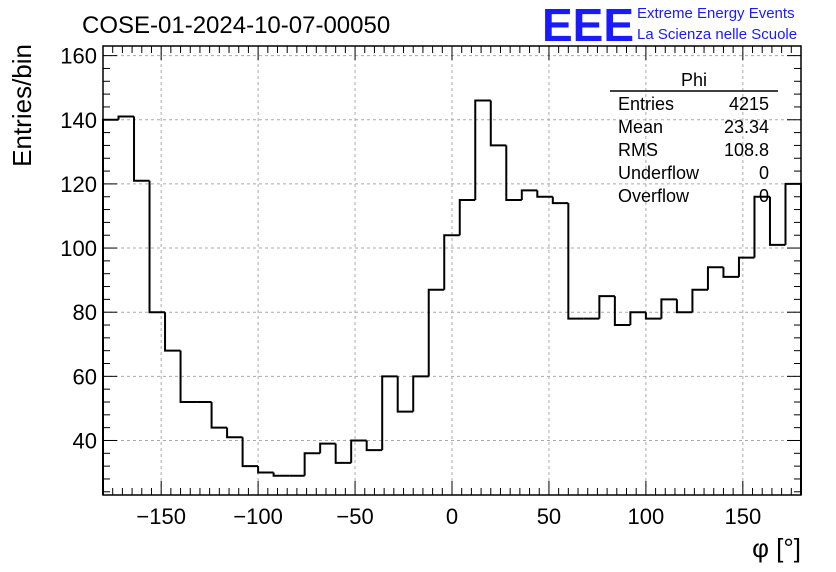  I want to click on y-tick-label: 80, so click(85, 312).